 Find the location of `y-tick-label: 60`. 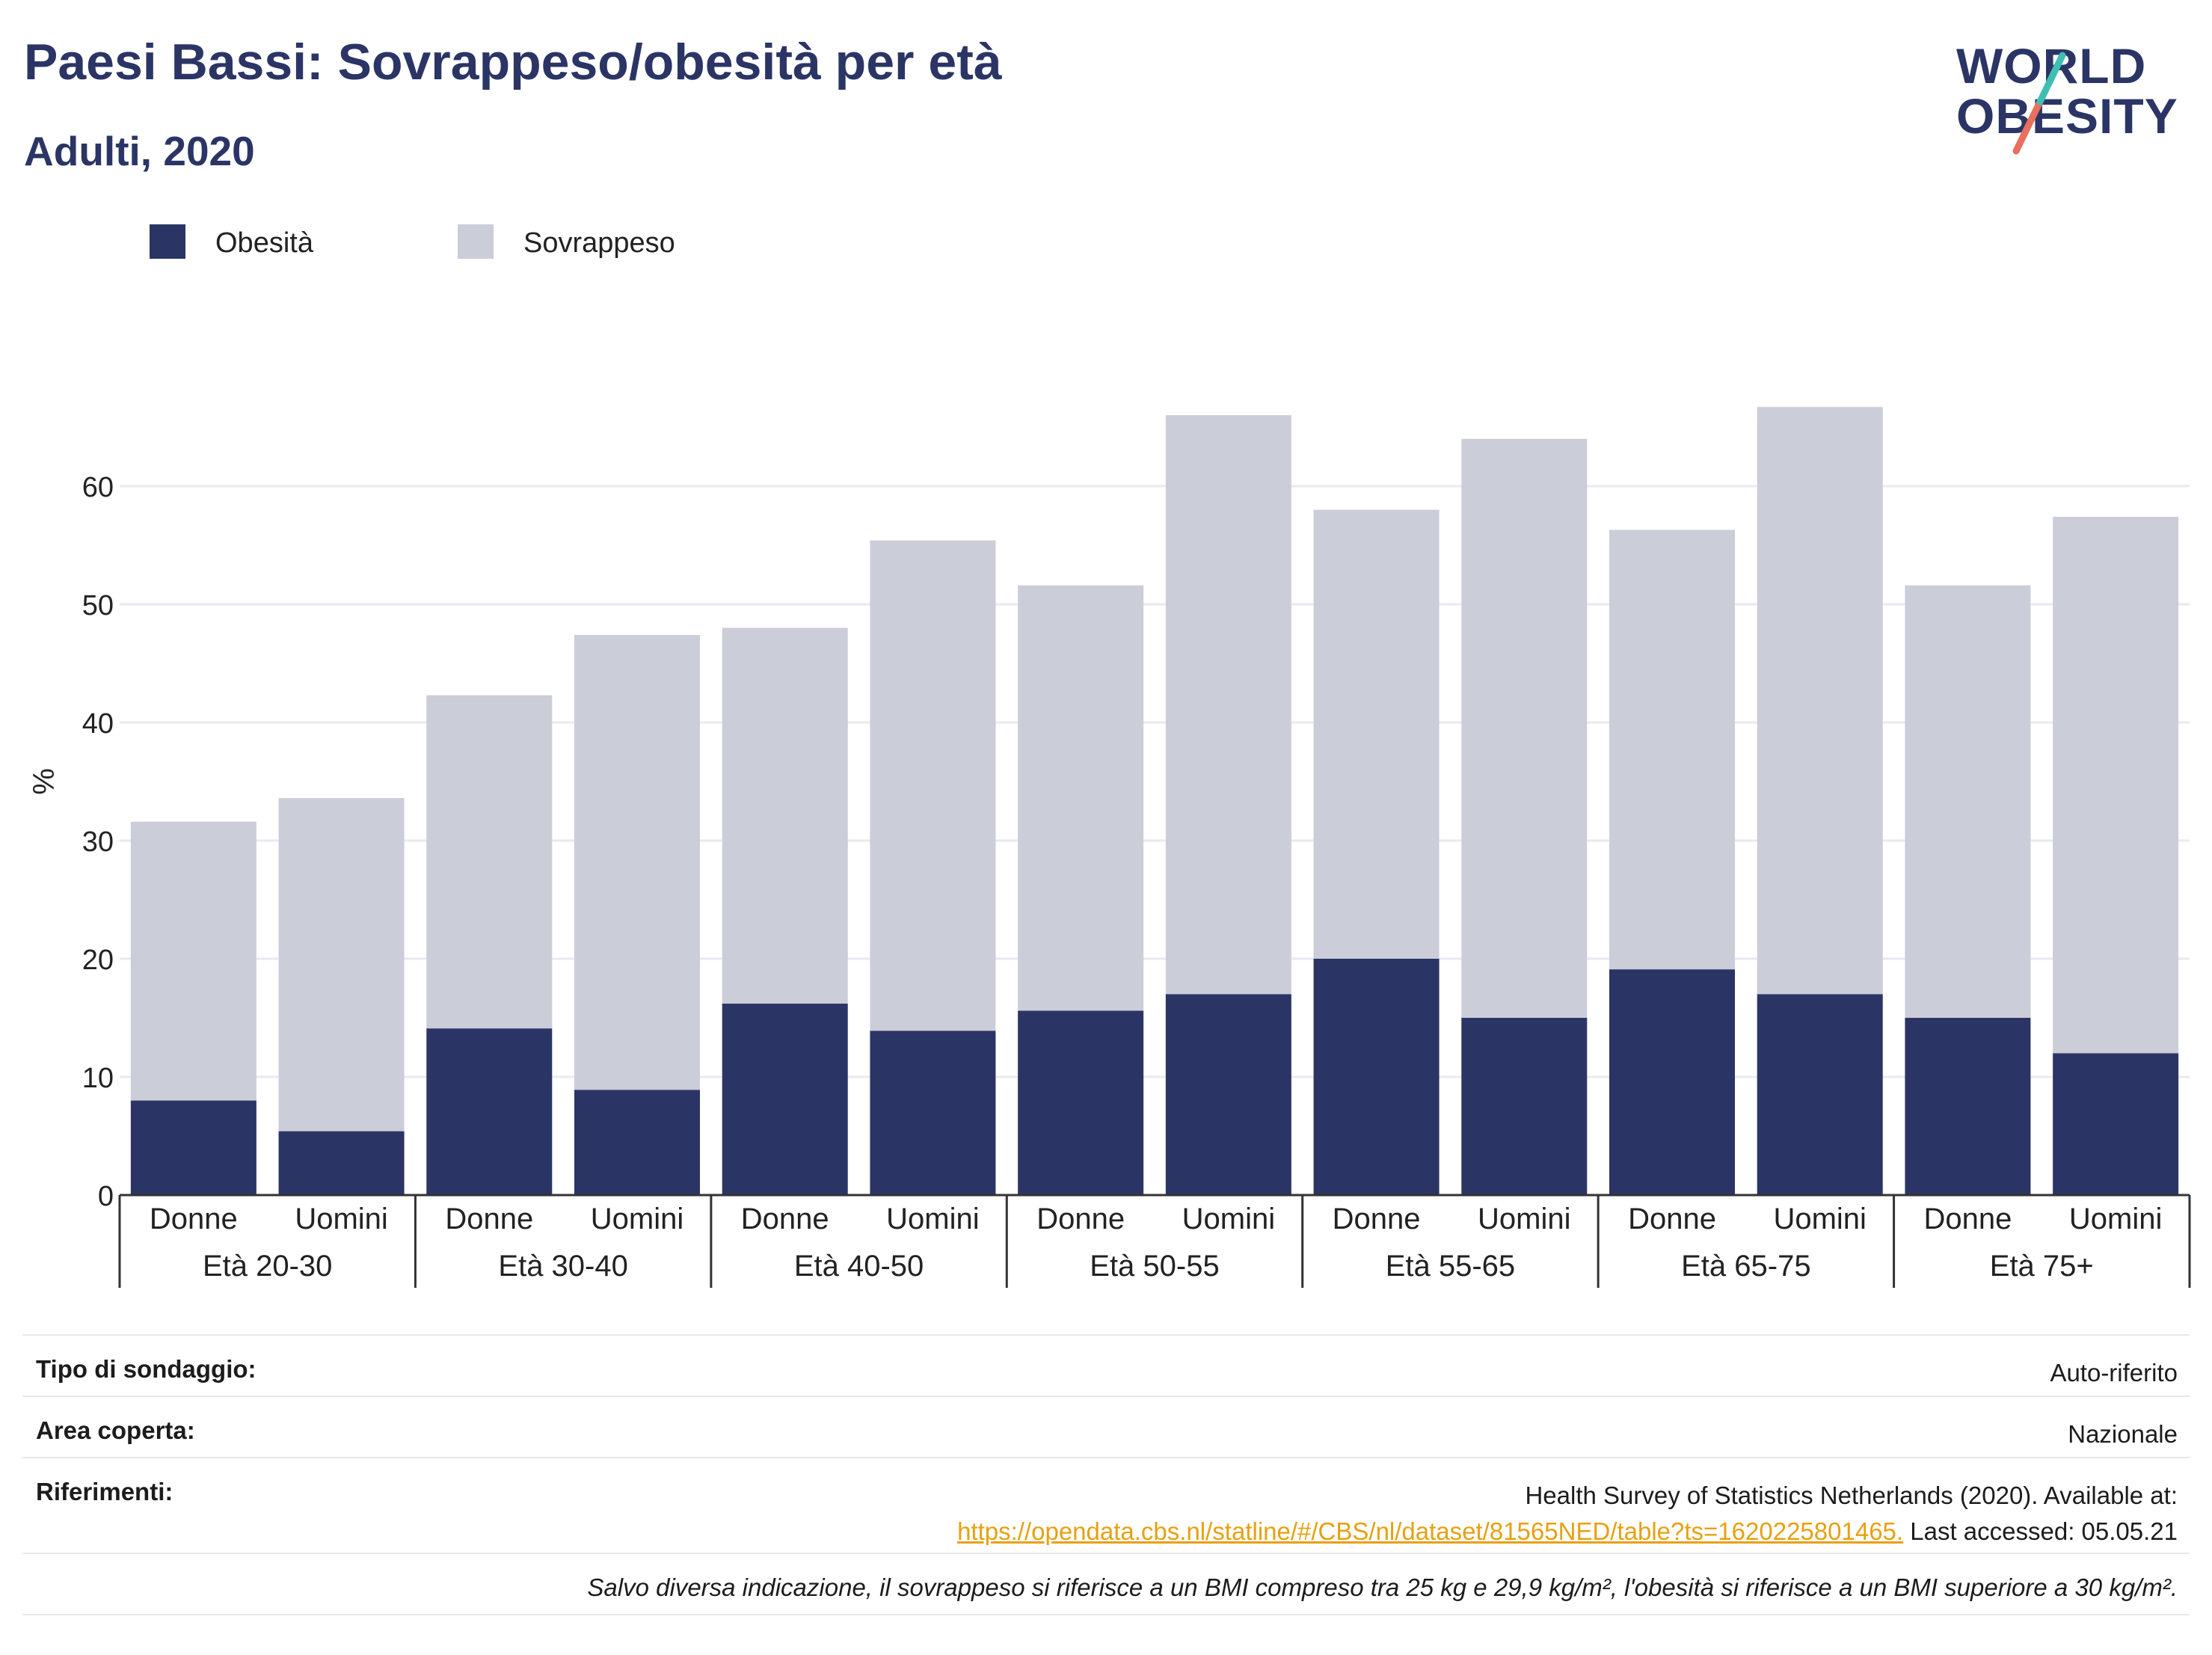

y-tick-label: 60 is located at coordinates (98, 487).